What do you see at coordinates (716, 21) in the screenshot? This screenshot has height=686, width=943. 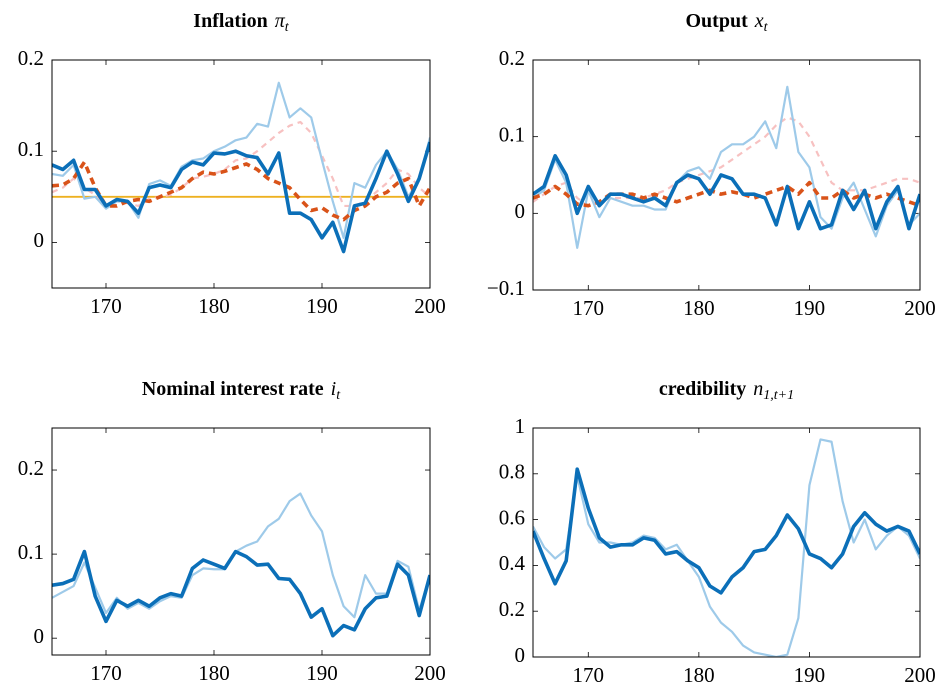 I see `title-text: Output` at bounding box center [716, 21].